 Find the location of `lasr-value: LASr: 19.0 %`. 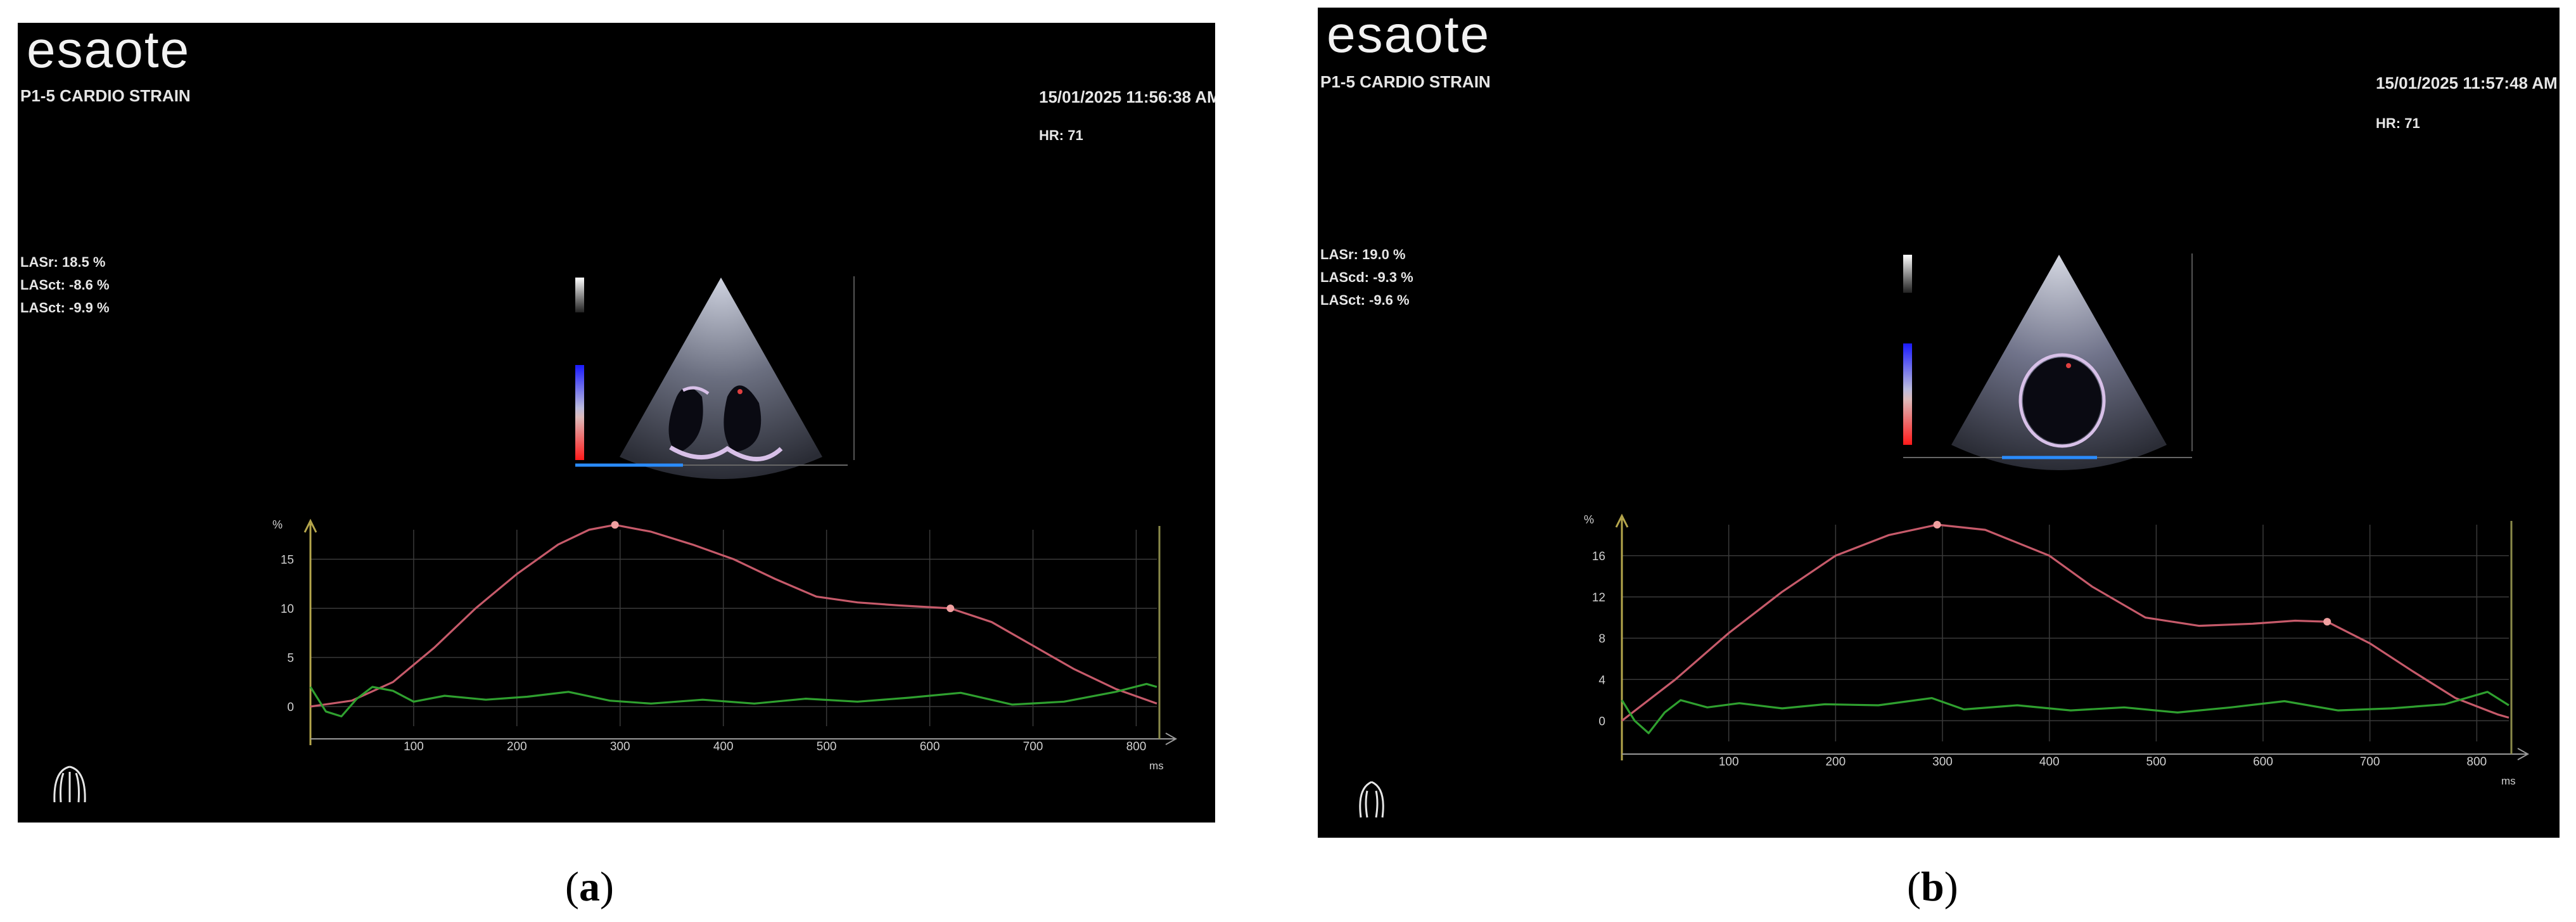

lasr-value: LASr: 19.0 % is located at coordinates (1363, 254).